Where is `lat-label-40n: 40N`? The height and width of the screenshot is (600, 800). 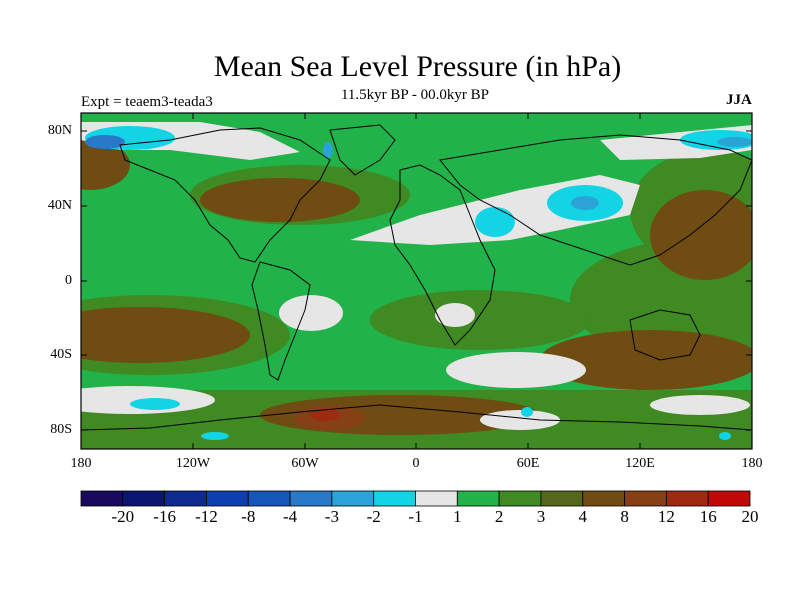 lat-label-40n: 40N is located at coordinates (59, 205).